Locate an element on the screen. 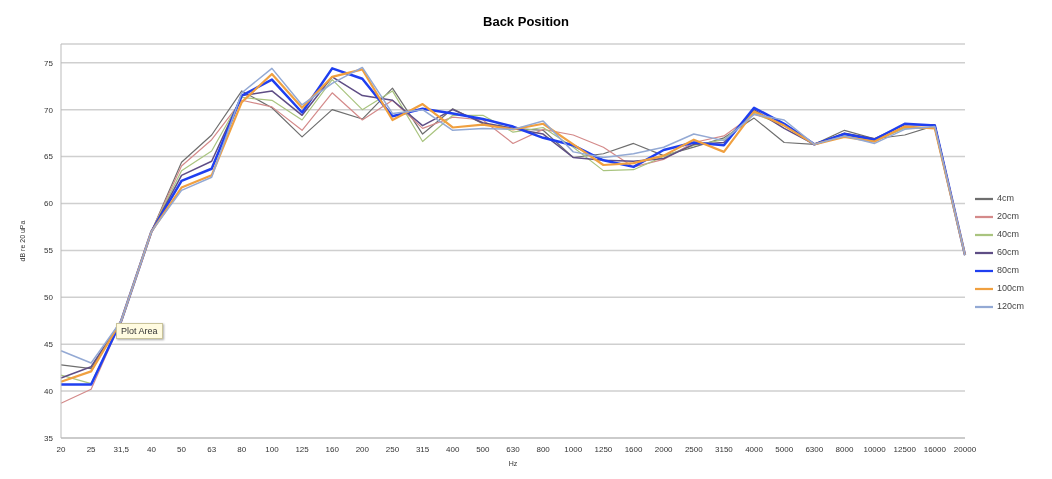 The image size is (1052, 479). legend-label: 40cm is located at coordinates (1007, 233).